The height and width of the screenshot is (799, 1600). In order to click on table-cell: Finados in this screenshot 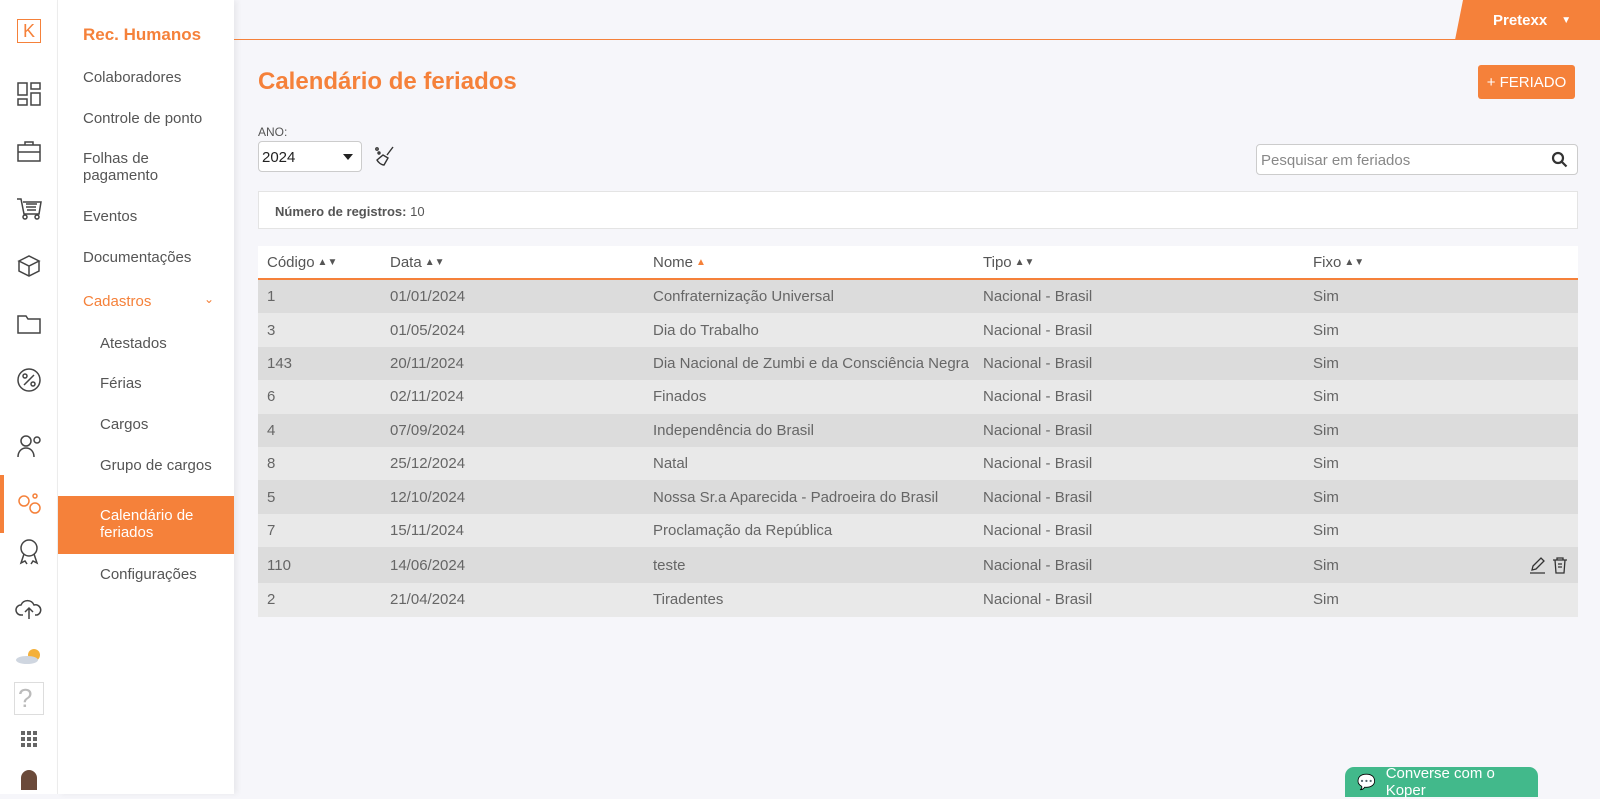, I will do `click(680, 397)`.